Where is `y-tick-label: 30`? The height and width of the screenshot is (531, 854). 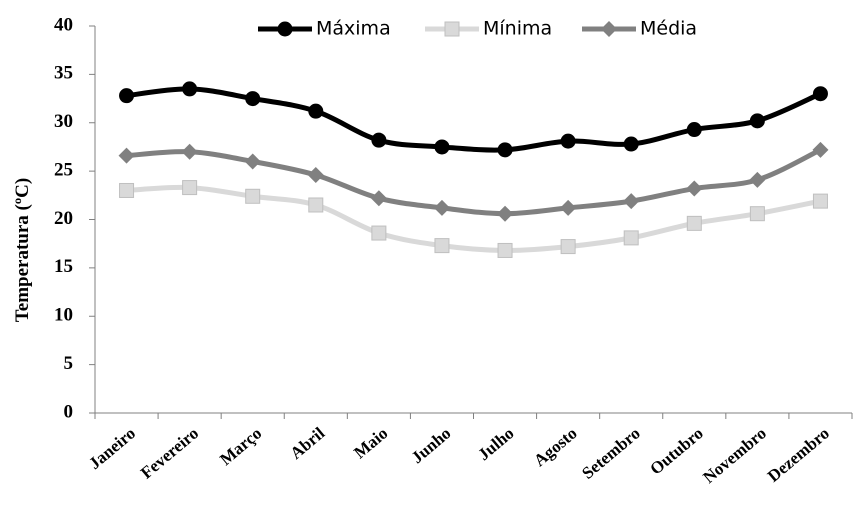 y-tick-label: 30 is located at coordinates (63, 121).